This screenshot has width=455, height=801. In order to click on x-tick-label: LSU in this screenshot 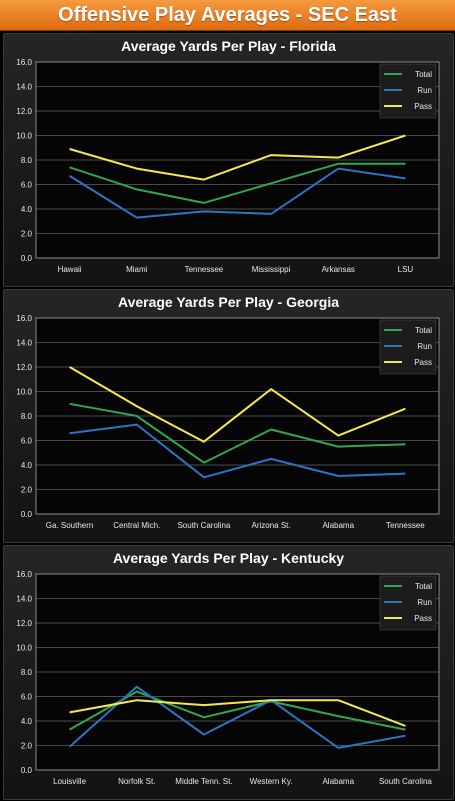, I will do `click(406, 269)`.